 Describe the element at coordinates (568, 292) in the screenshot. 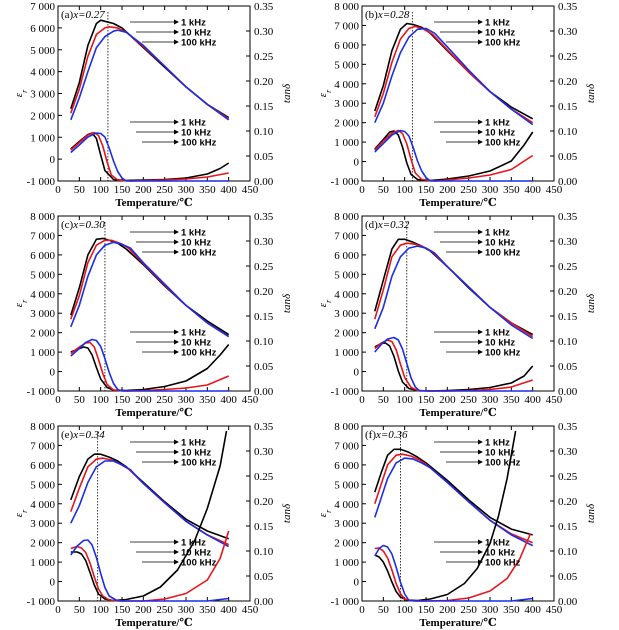

I see `y2-tick-label: 0.20` at that location.